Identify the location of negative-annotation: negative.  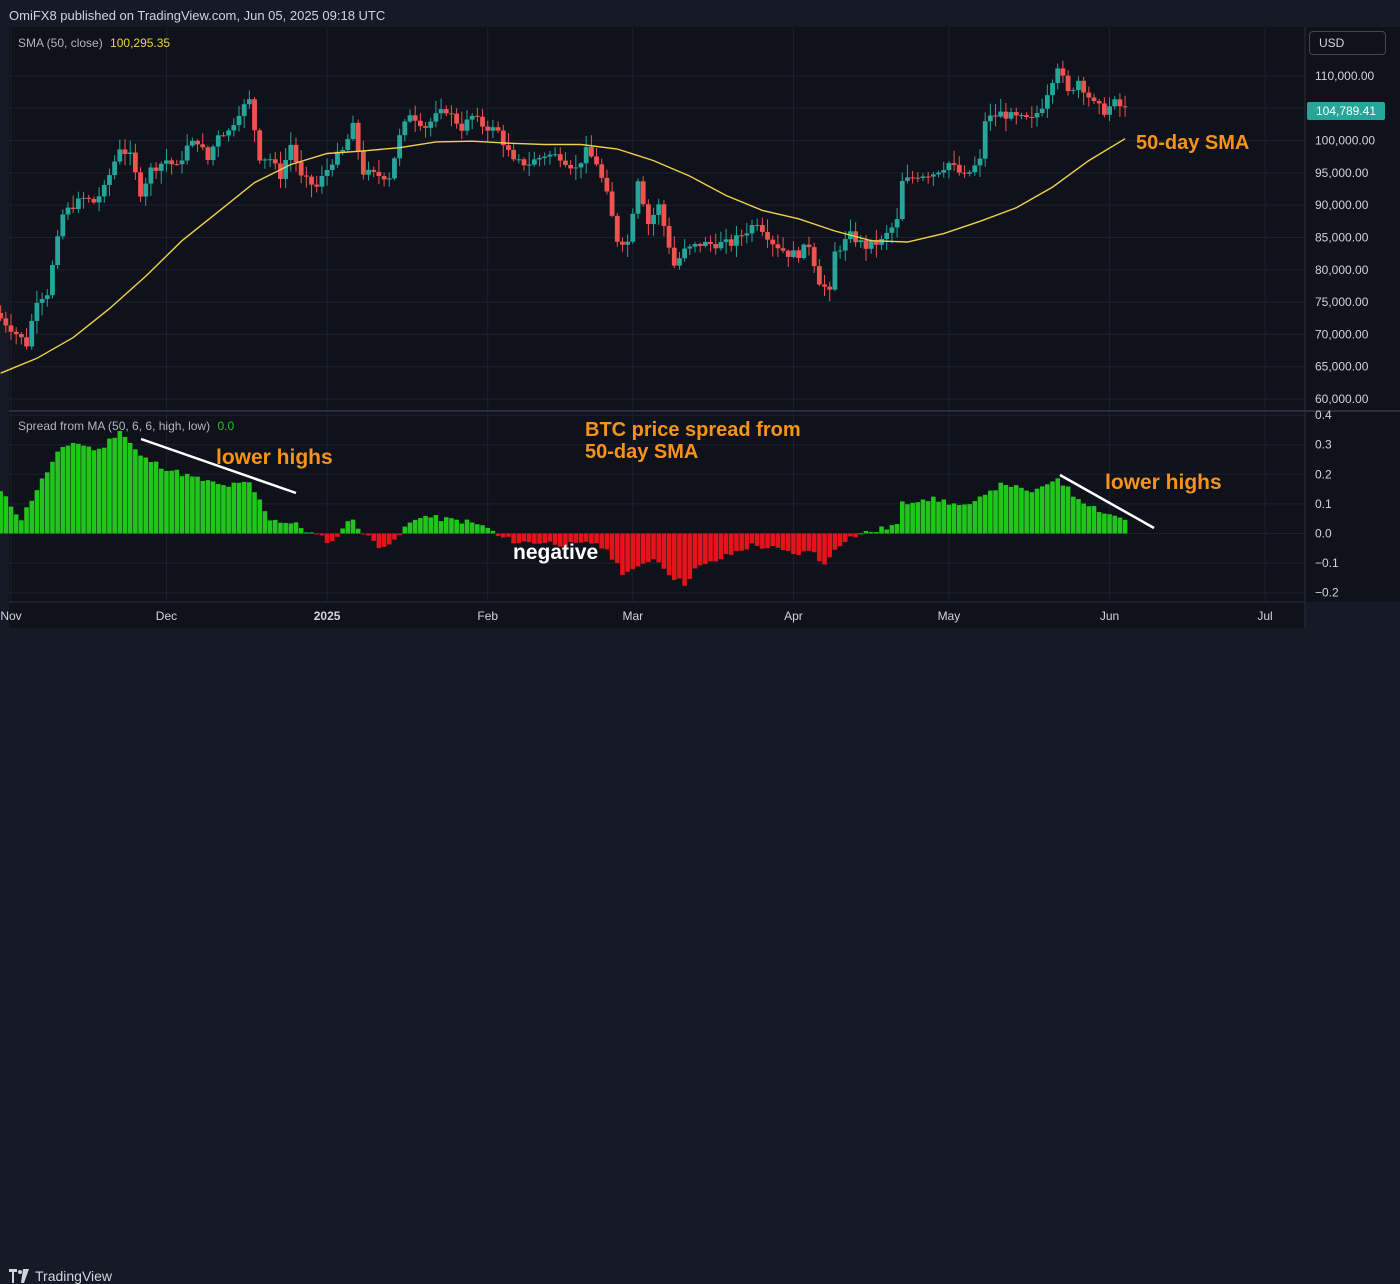
(556, 552).